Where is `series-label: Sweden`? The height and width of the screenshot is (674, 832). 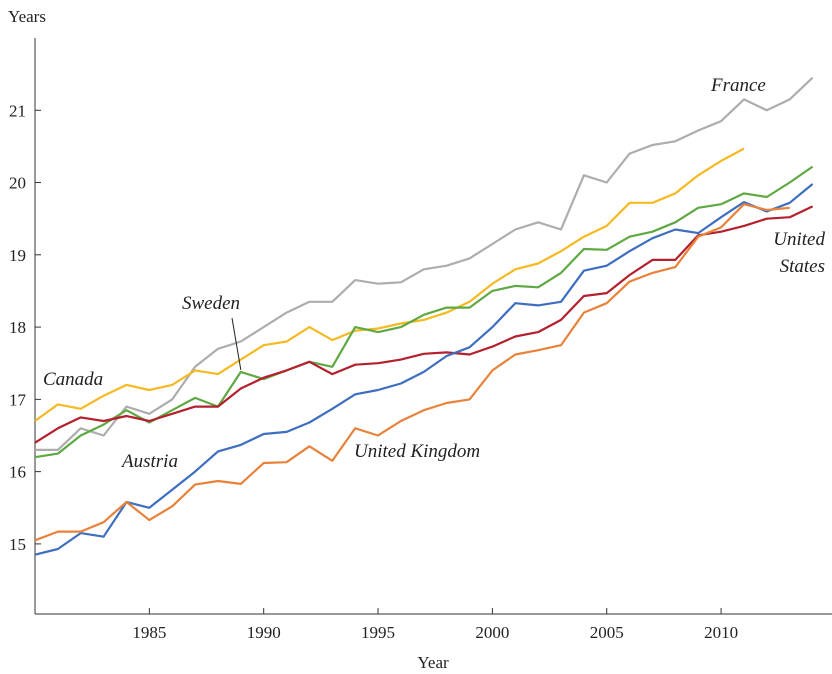 series-label: Sweden is located at coordinates (211, 303).